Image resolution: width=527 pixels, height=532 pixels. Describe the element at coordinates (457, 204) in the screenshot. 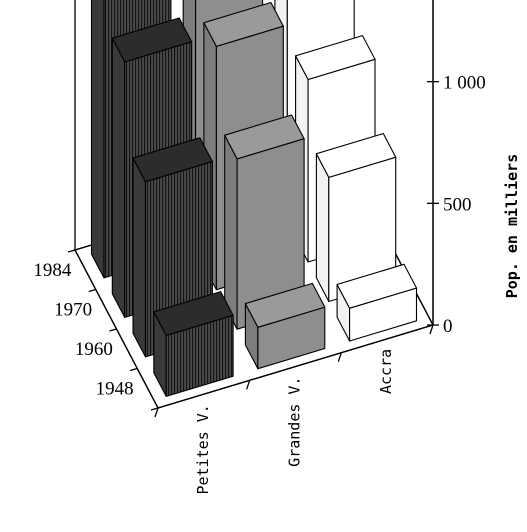

I see `y-tick-label: 500` at that location.